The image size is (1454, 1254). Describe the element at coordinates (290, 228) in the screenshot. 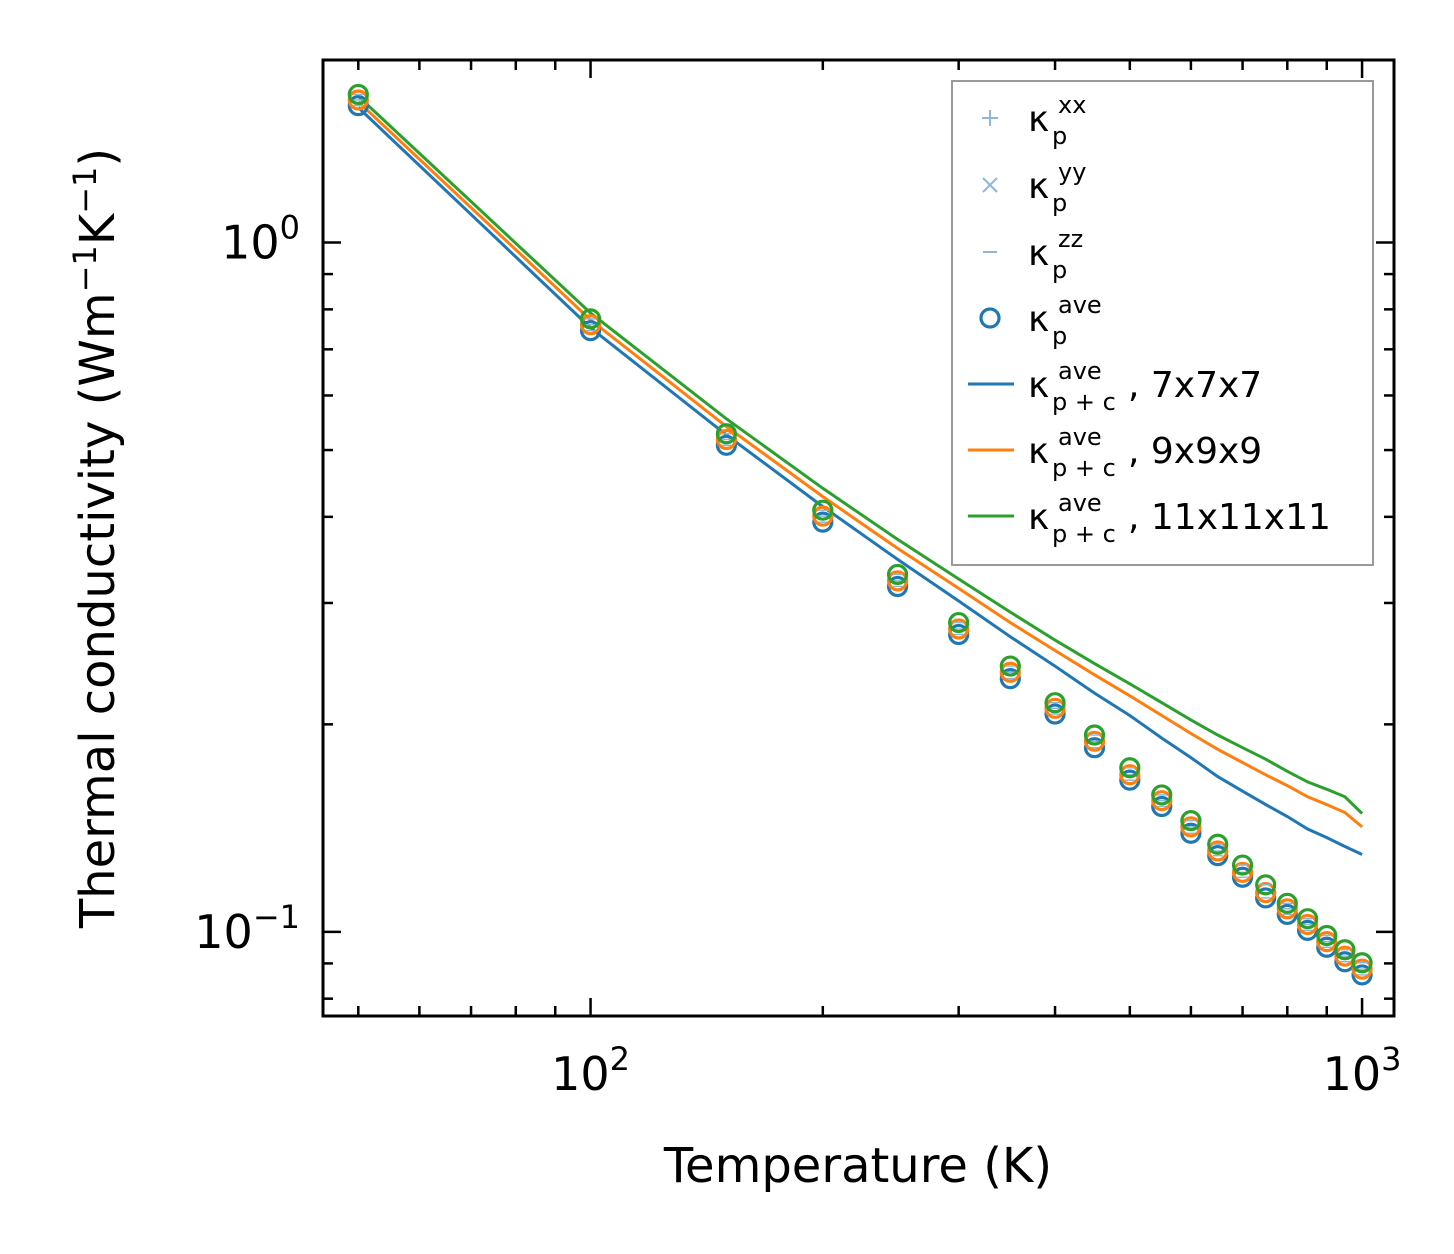

I see `y-tick-label-exp: 0` at that location.